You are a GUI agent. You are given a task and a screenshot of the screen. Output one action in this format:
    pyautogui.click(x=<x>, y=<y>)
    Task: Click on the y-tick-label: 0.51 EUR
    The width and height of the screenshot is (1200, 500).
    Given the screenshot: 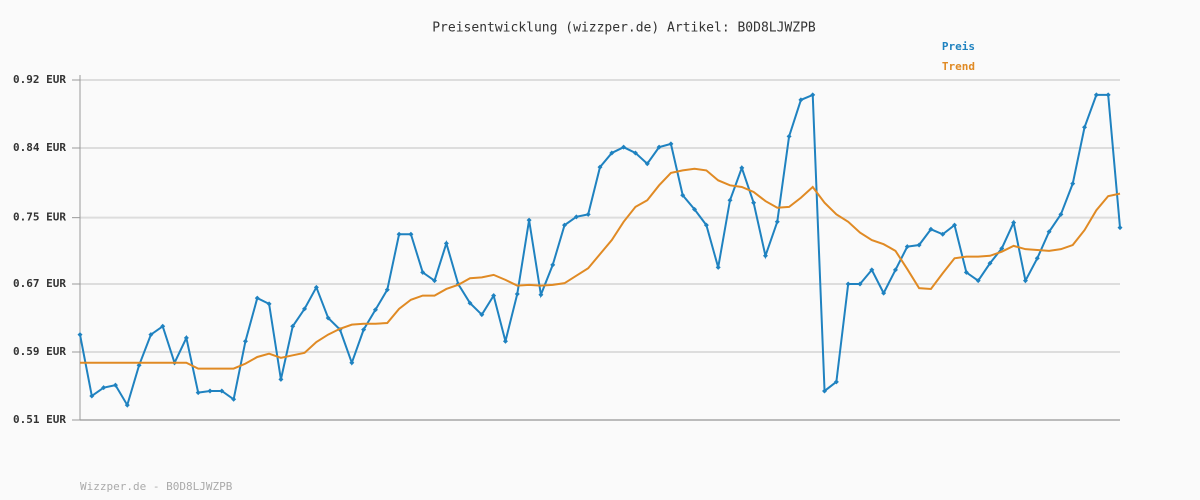 What is the action you would take?
    pyautogui.click(x=39, y=419)
    